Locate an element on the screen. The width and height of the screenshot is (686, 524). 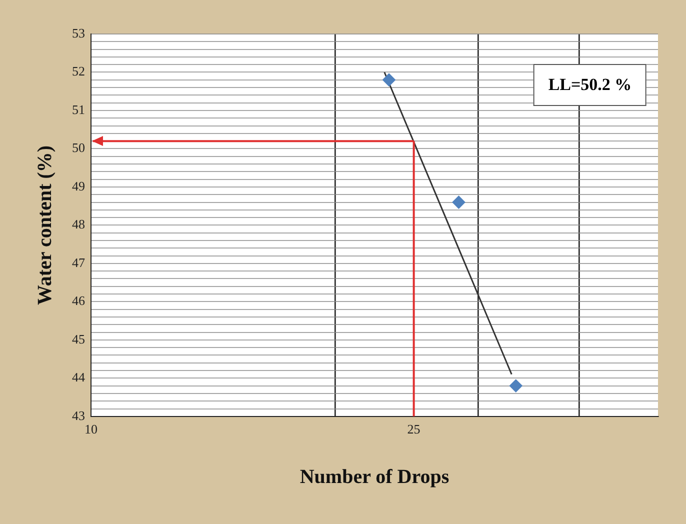
y-tick-label: 53 is located at coordinates (78, 32).